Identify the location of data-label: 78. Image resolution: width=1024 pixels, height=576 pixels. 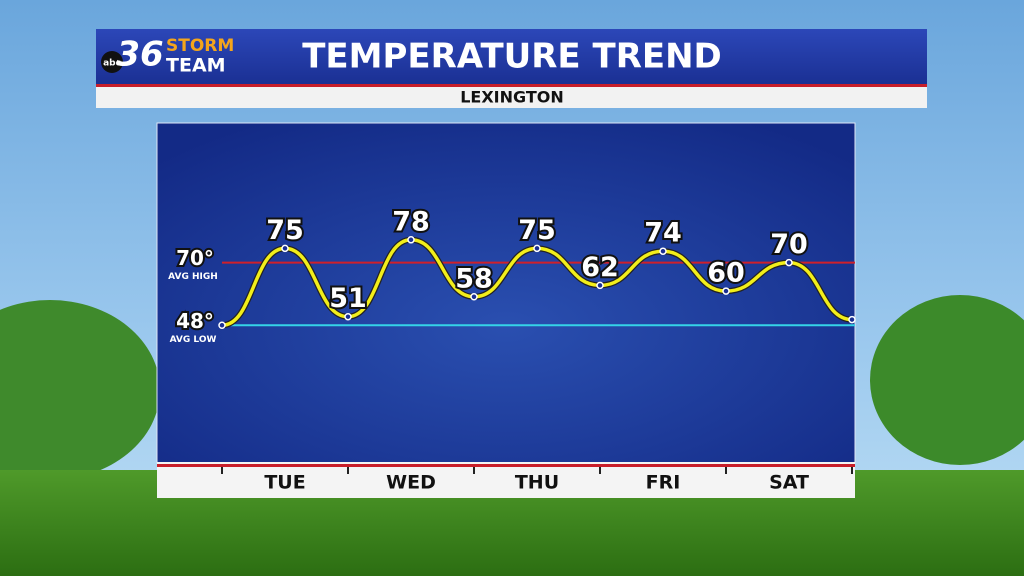
(411, 221).